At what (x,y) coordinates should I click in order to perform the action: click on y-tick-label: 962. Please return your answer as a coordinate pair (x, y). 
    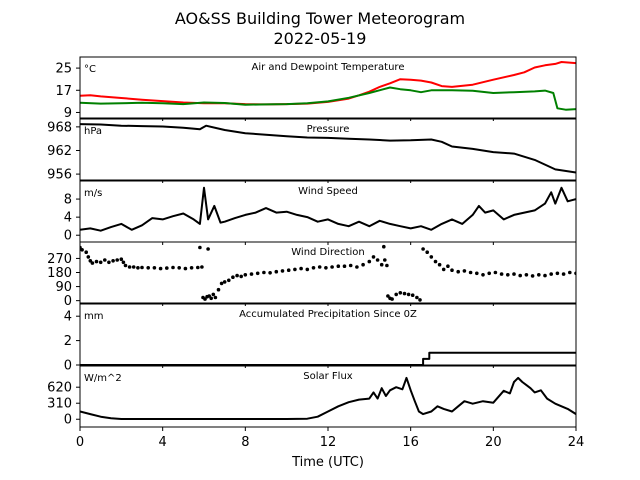
    Looking at the image, I should click on (59, 151).